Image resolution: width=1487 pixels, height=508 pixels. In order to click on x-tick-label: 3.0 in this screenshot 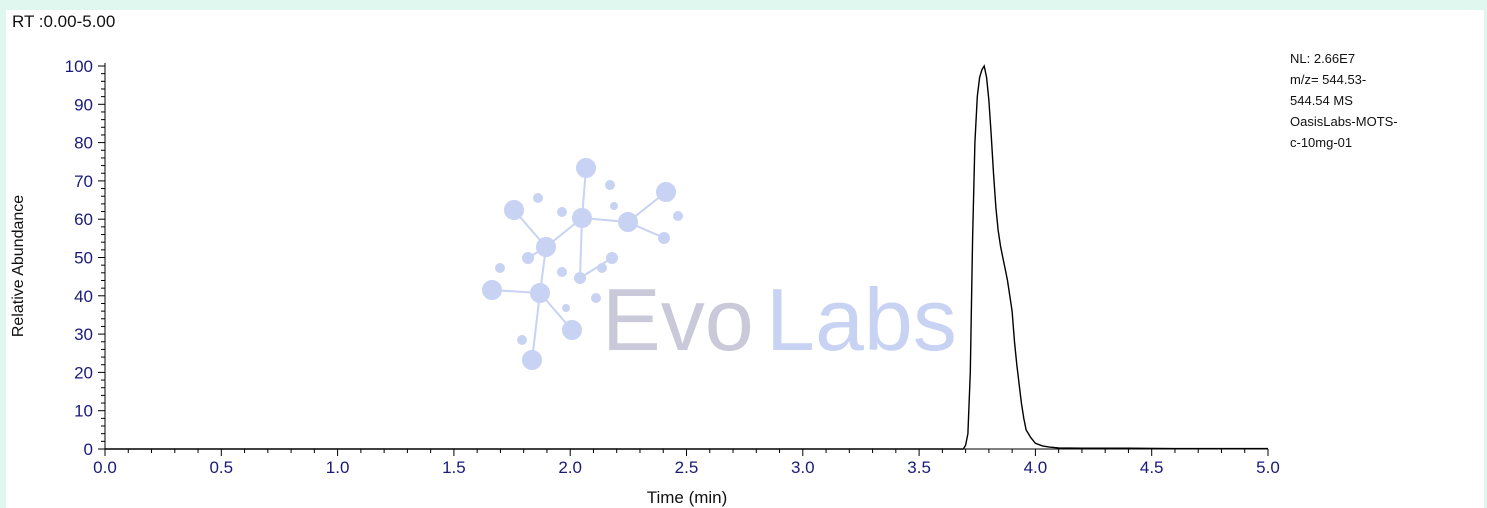, I will do `click(803, 467)`.